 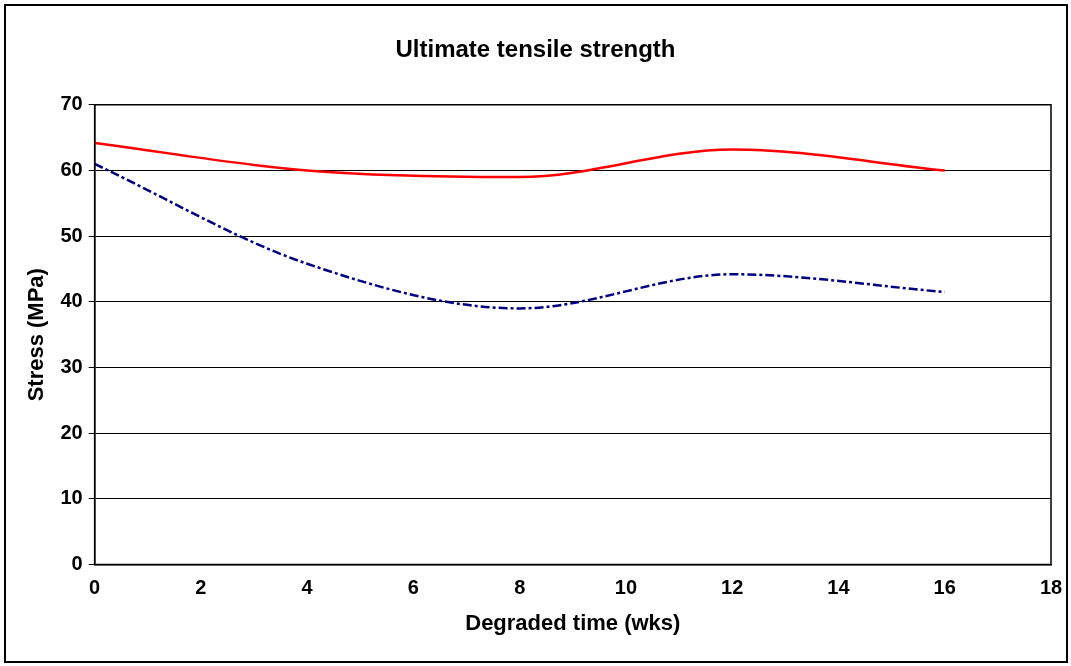 I want to click on y-tick-label: 70, so click(x=71, y=103).